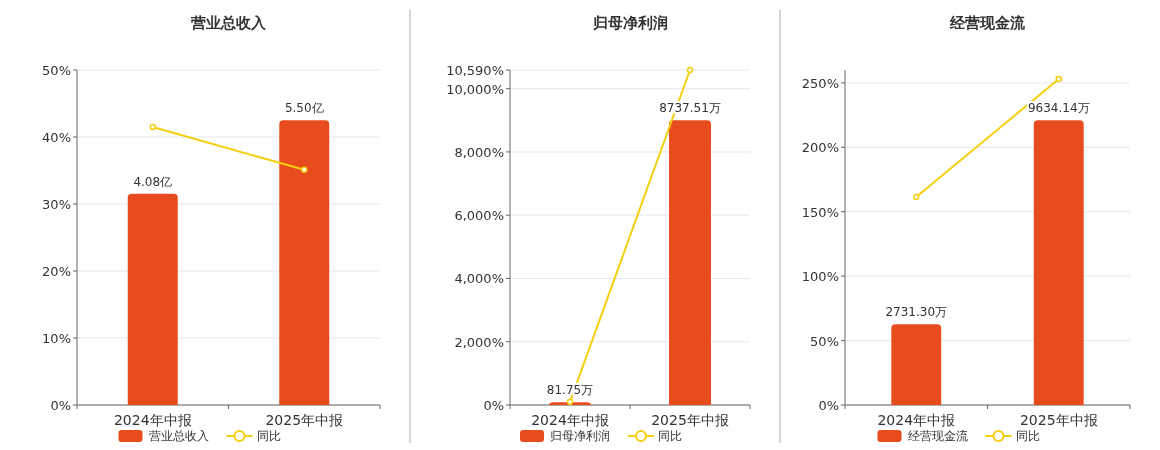 The width and height of the screenshot is (1160, 450). Describe the element at coordinates (1058, 108) in the screenshot. I see `data-label: 9634.14万` at that location.